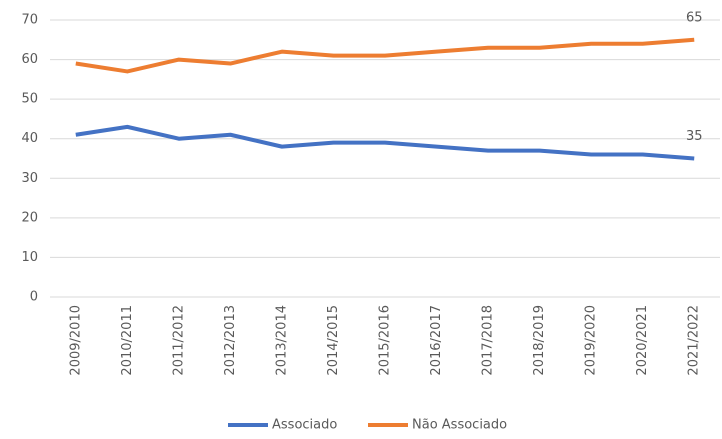 Image resolution: width=722 pixels, height=439 pixels. Describe the element at coordinates (694, 340) in the screenshot. I see `x-tick-label: 2021/2022` at that location.